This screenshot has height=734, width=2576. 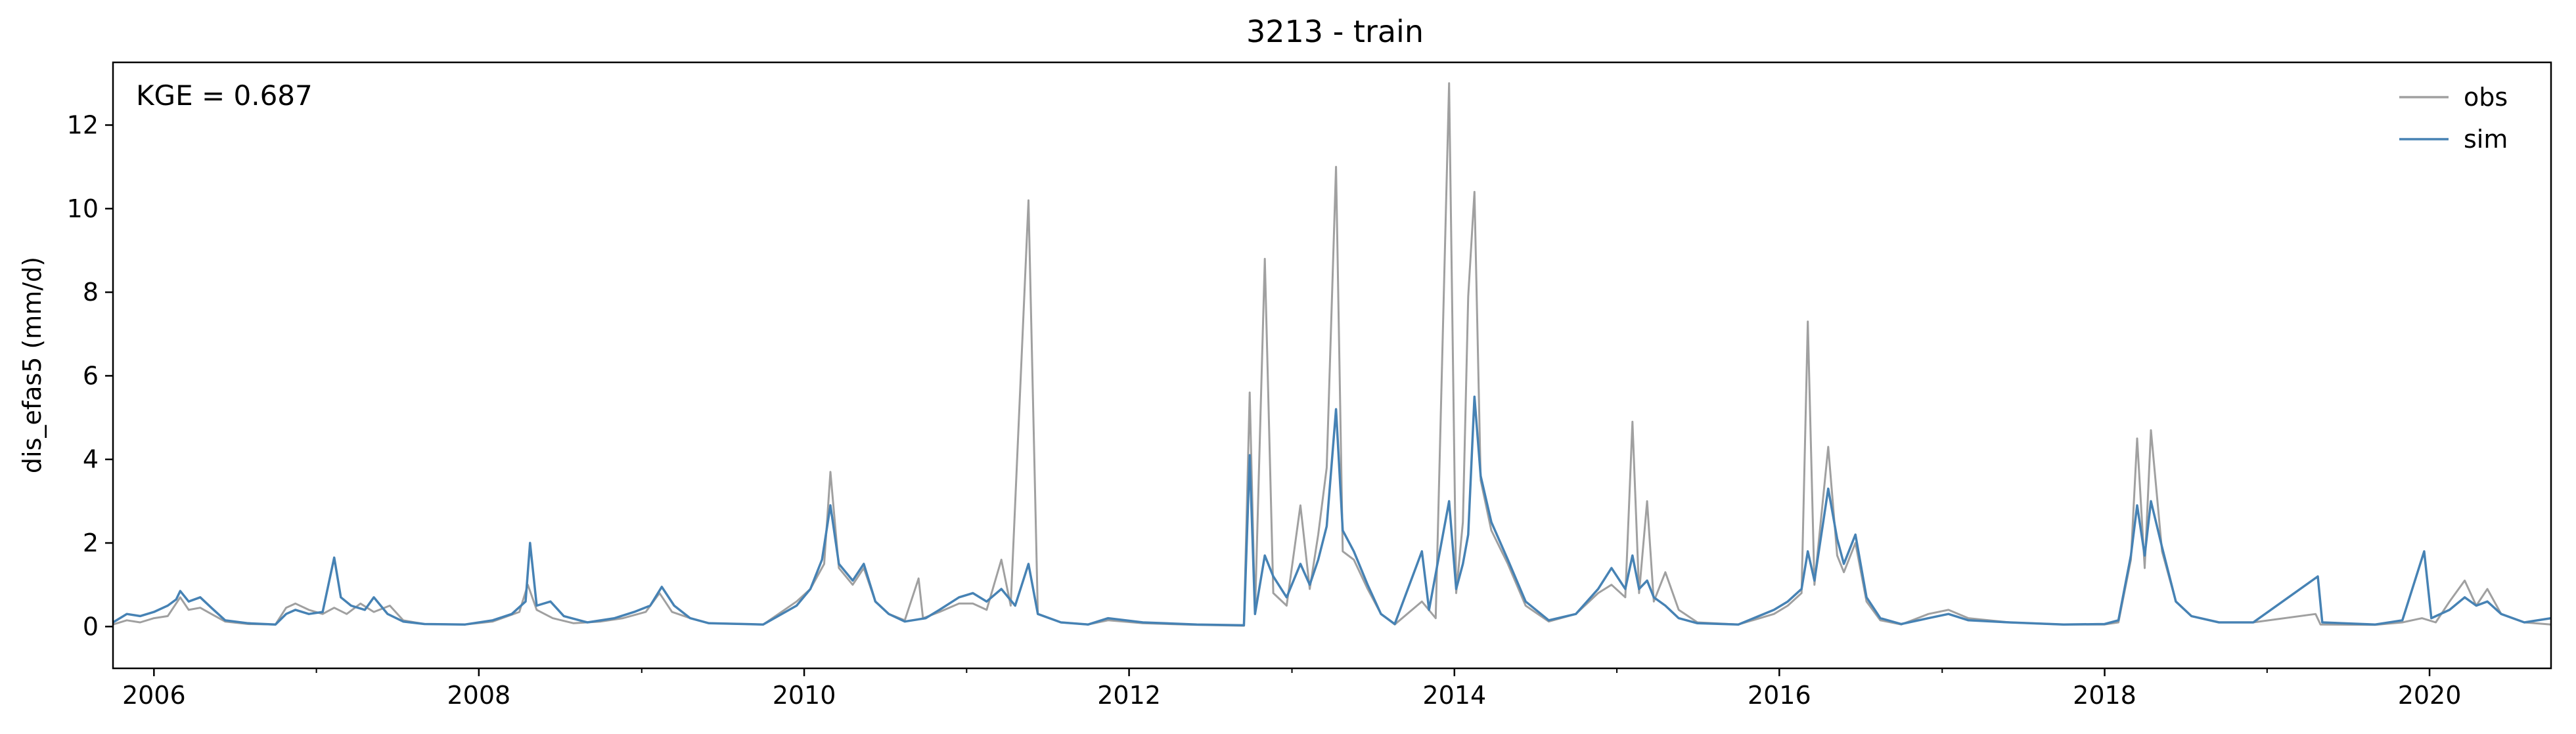 What do you see at coordinates (91, 292) in the screenshot?
I see `y-tick-label: 8` at bounding box center [91, 292].